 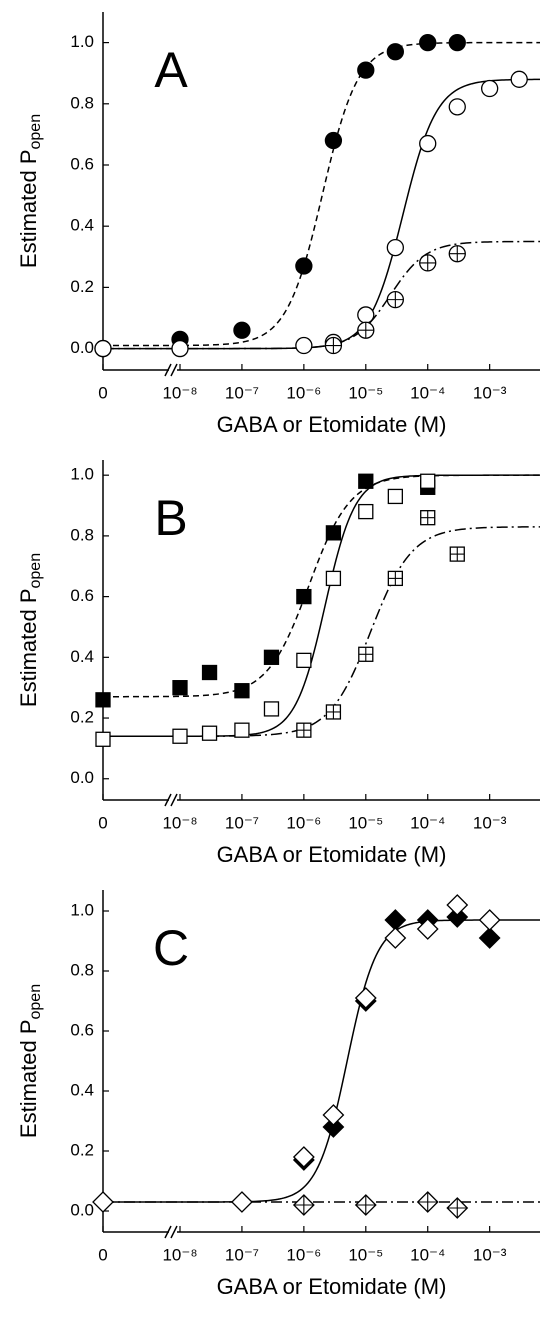 What do you see at coordinates (82, 1029) in the screenshot?
I see `y-tick-label: 0.6` at bounding box center [82, 1029].